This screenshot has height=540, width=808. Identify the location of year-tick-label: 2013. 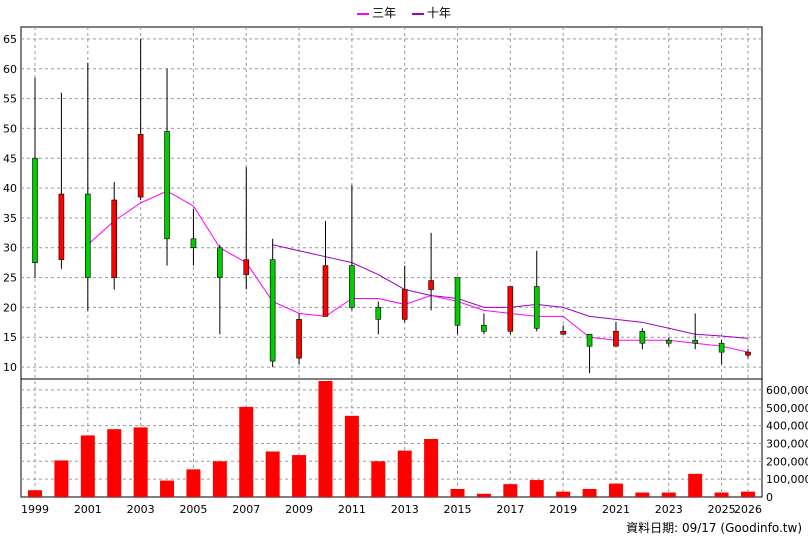
(405, 509).